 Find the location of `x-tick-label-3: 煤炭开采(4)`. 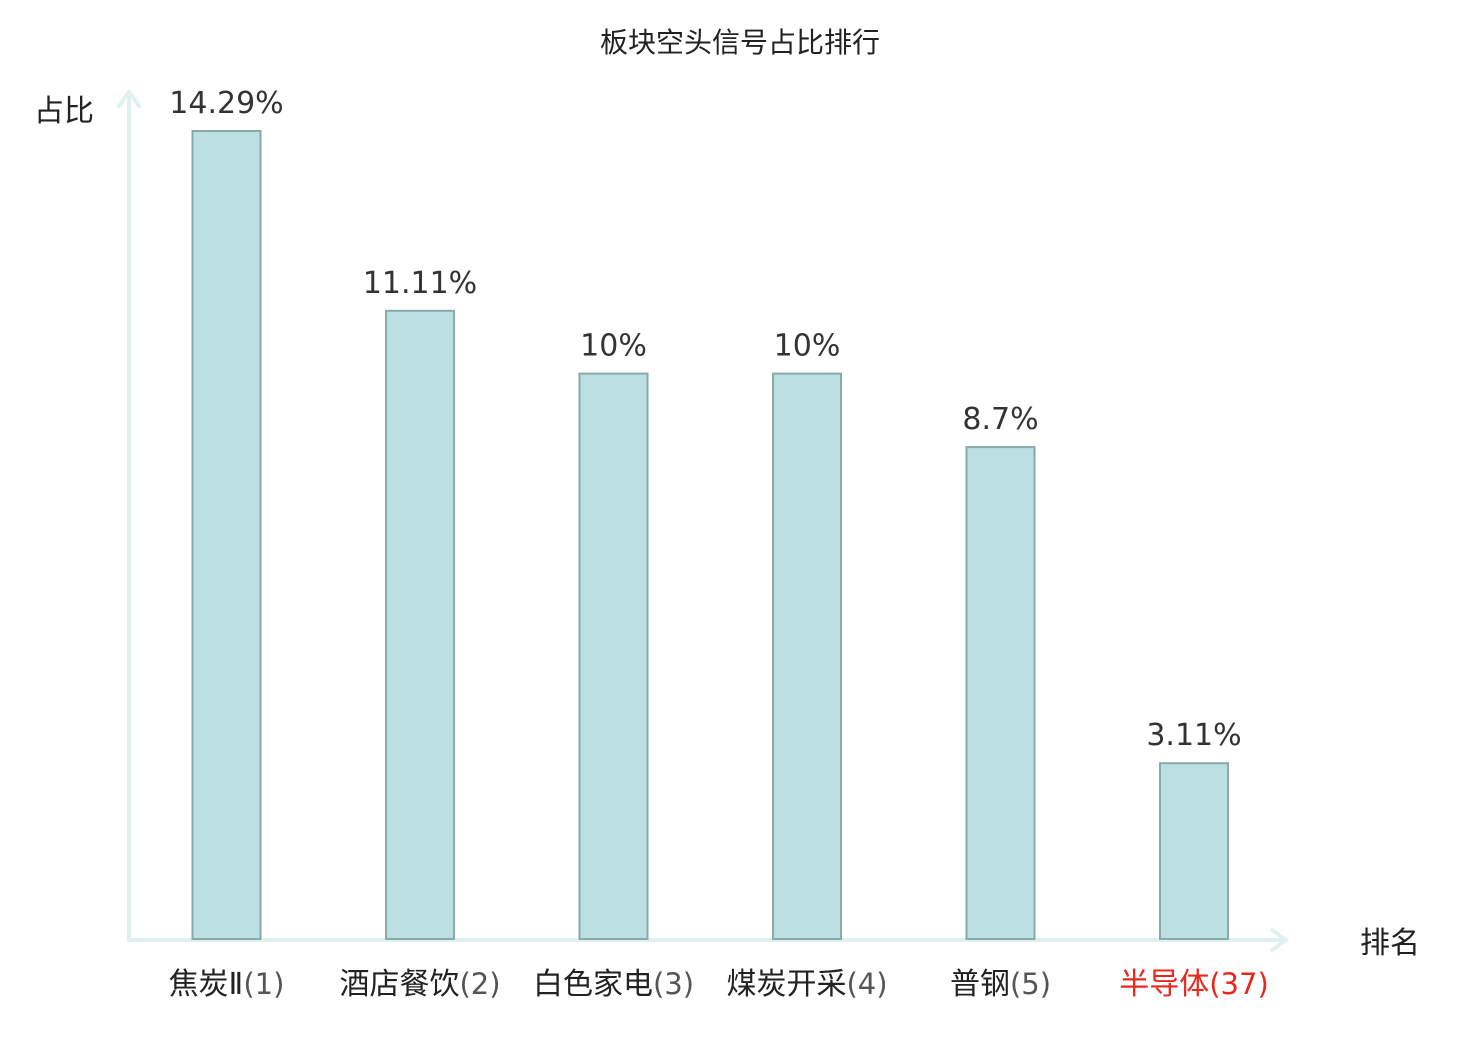

x-tick-label-3: 煤炭开采(4) is located at coordinates (806, 984).